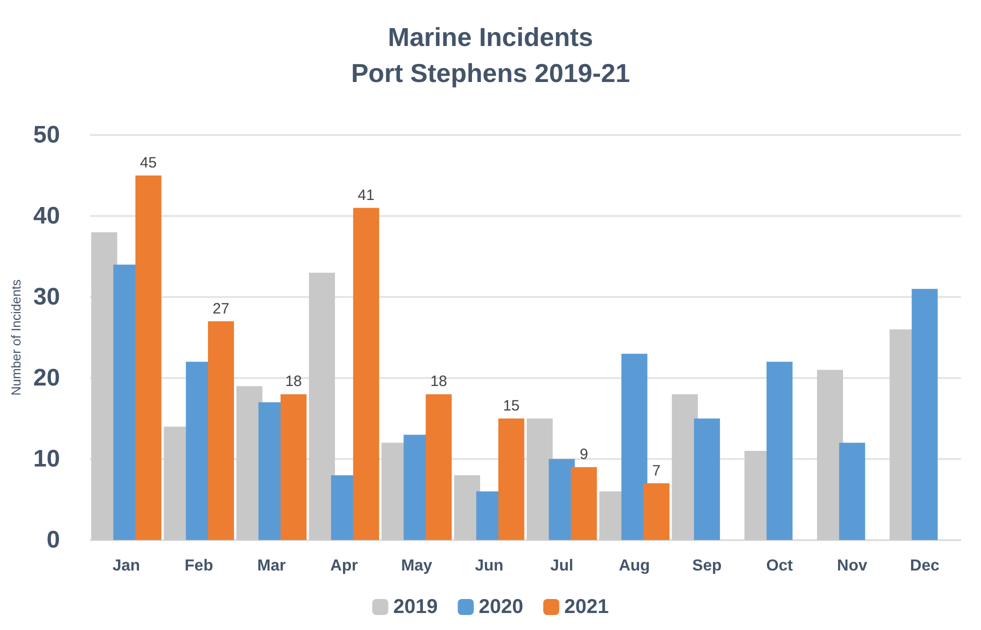 The height and width of the screenshot is (630, 981). I want to click on chart-title: Marine Incidents Port Stephens 2019-21, so click(490, 55).